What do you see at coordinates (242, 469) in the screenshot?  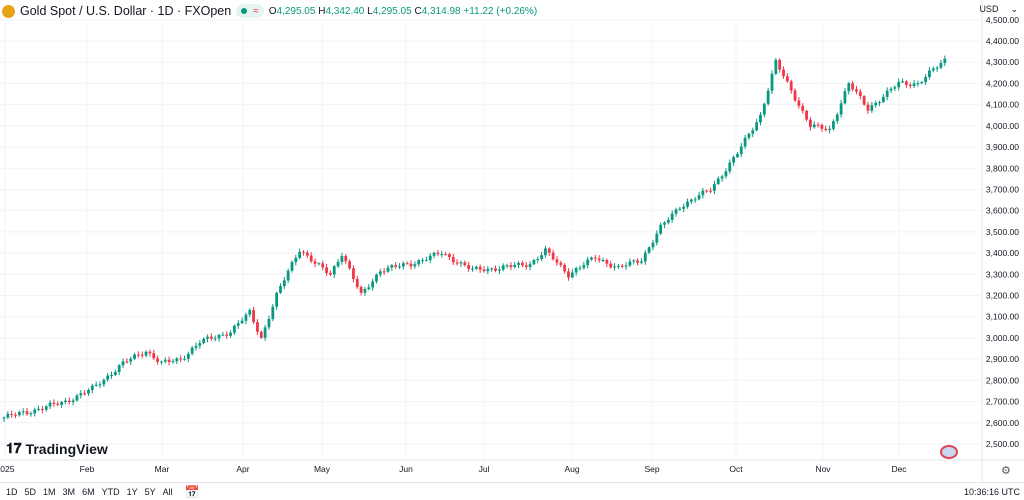 I see `x-tick-label: Apr` at bounding box center [242, 469].